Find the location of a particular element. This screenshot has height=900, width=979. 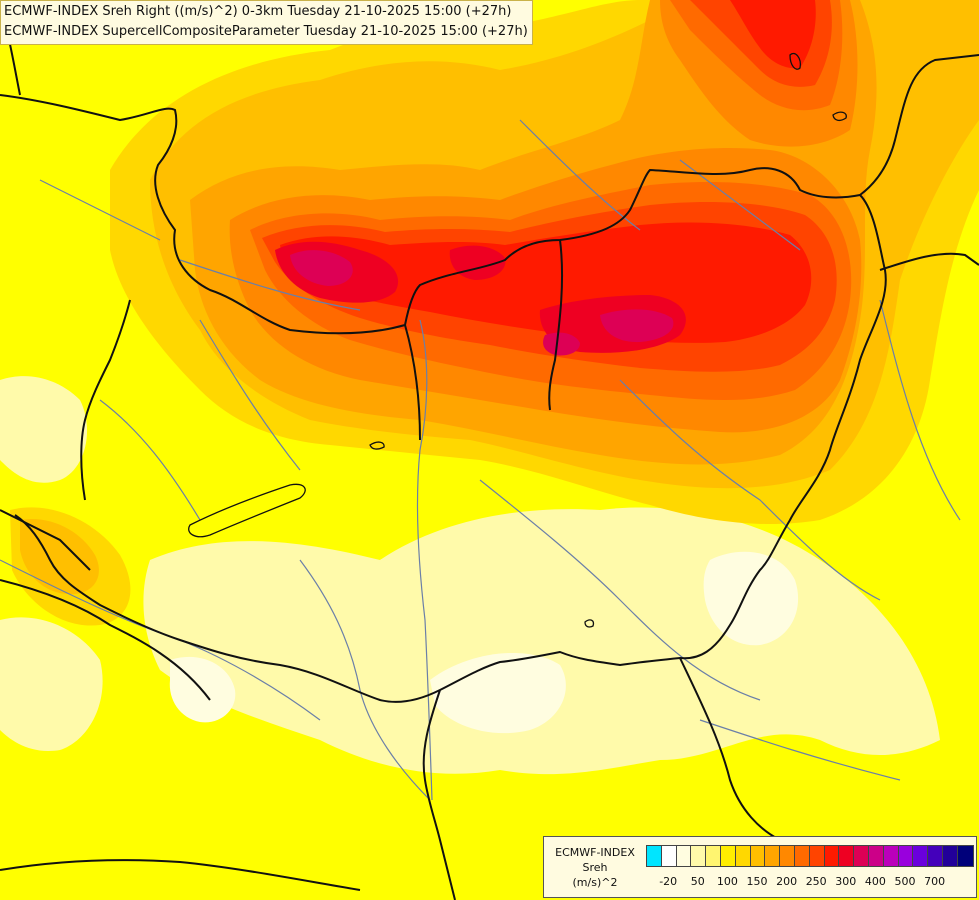

band-bright-red-north is located at coordinates (773, 34).